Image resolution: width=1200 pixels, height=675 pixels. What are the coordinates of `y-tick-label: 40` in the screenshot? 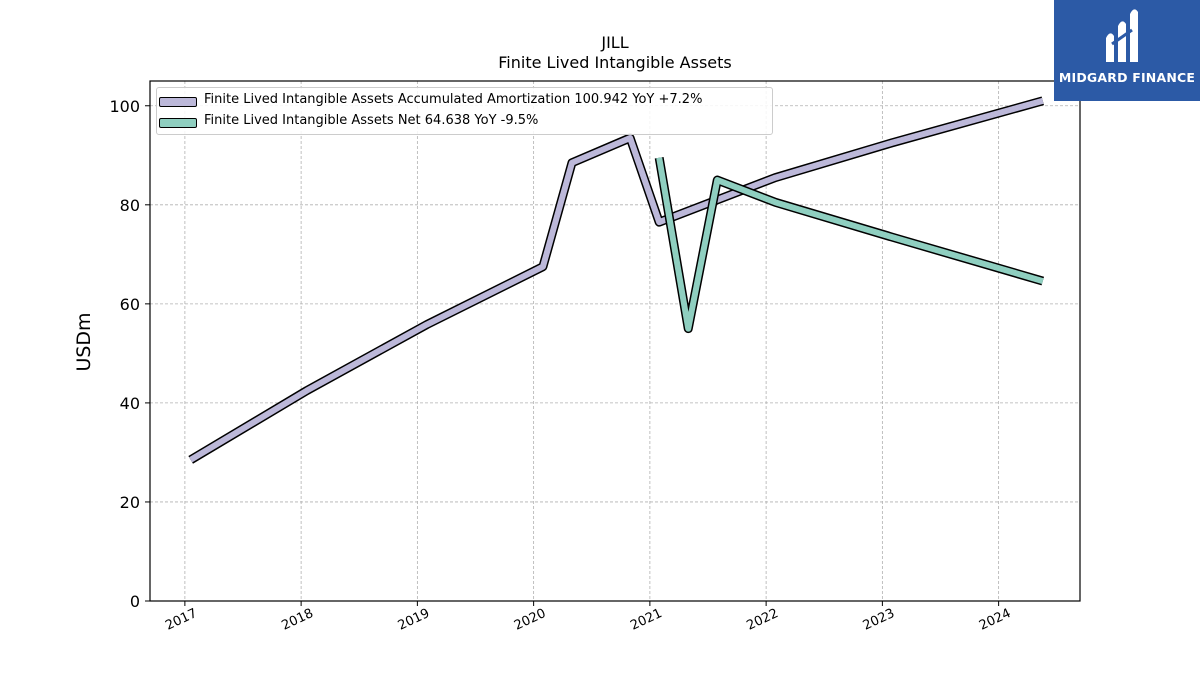 It's located at (130, 403).